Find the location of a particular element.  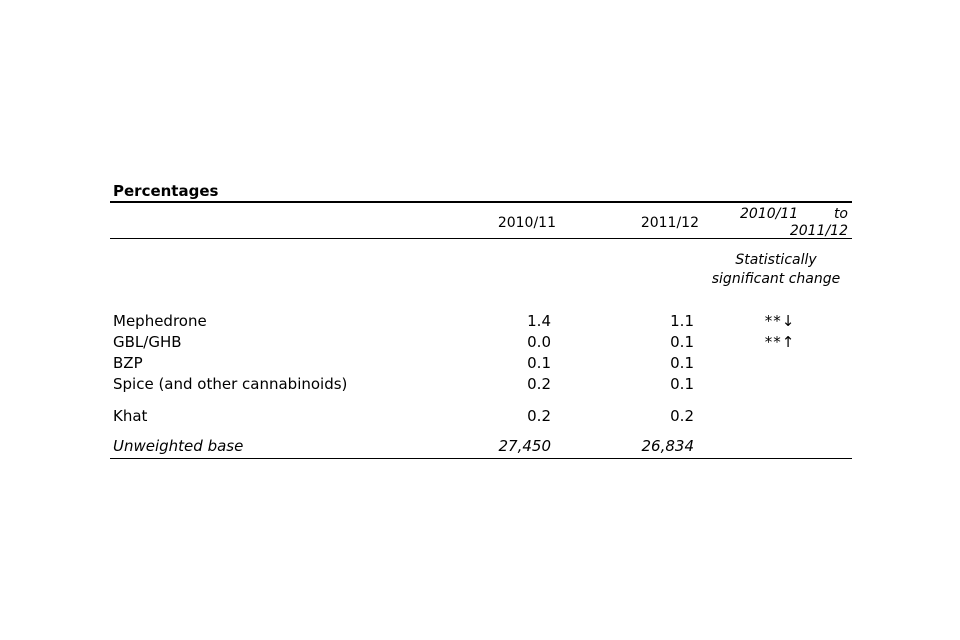

top-rule is located at coordinates (481, 202).